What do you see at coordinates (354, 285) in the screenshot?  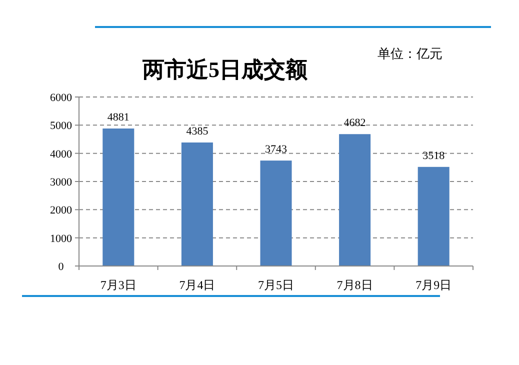 I see `x-tick-label: 7月8日` at bounding box center [354, 285].